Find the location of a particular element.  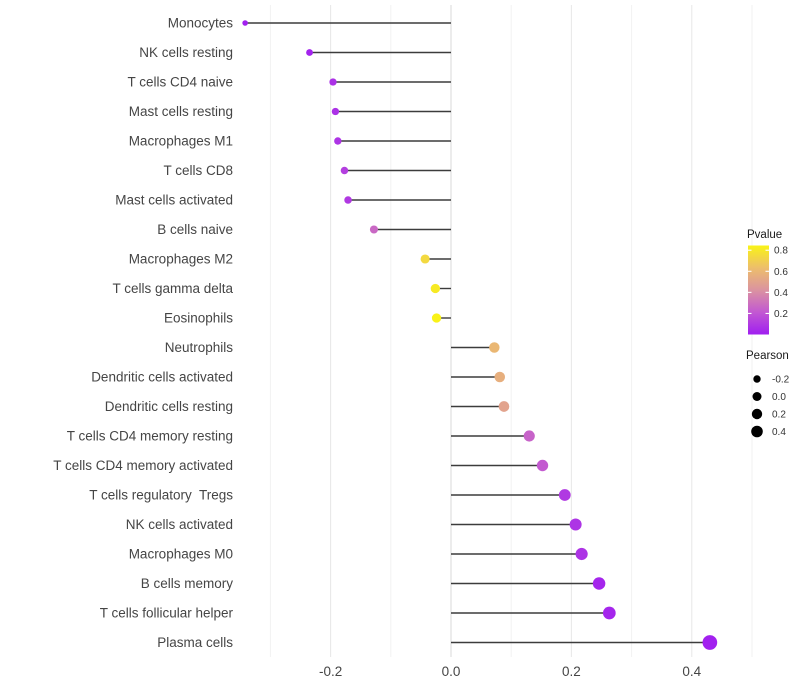

y-axis-label: Mast cells activated is located at coordinates (174, 200).